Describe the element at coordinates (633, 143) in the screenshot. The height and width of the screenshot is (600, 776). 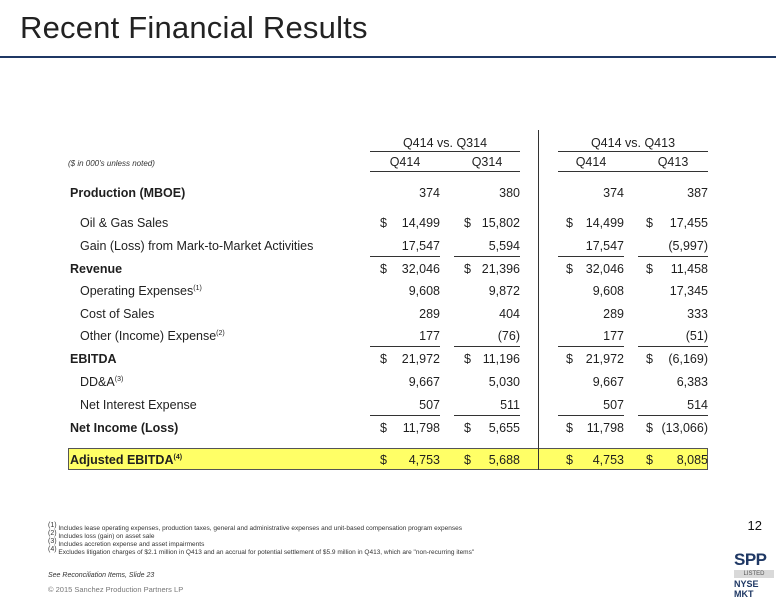
I see `group-header-q414-vs-q413: Q414 vs. Q413` at that location.